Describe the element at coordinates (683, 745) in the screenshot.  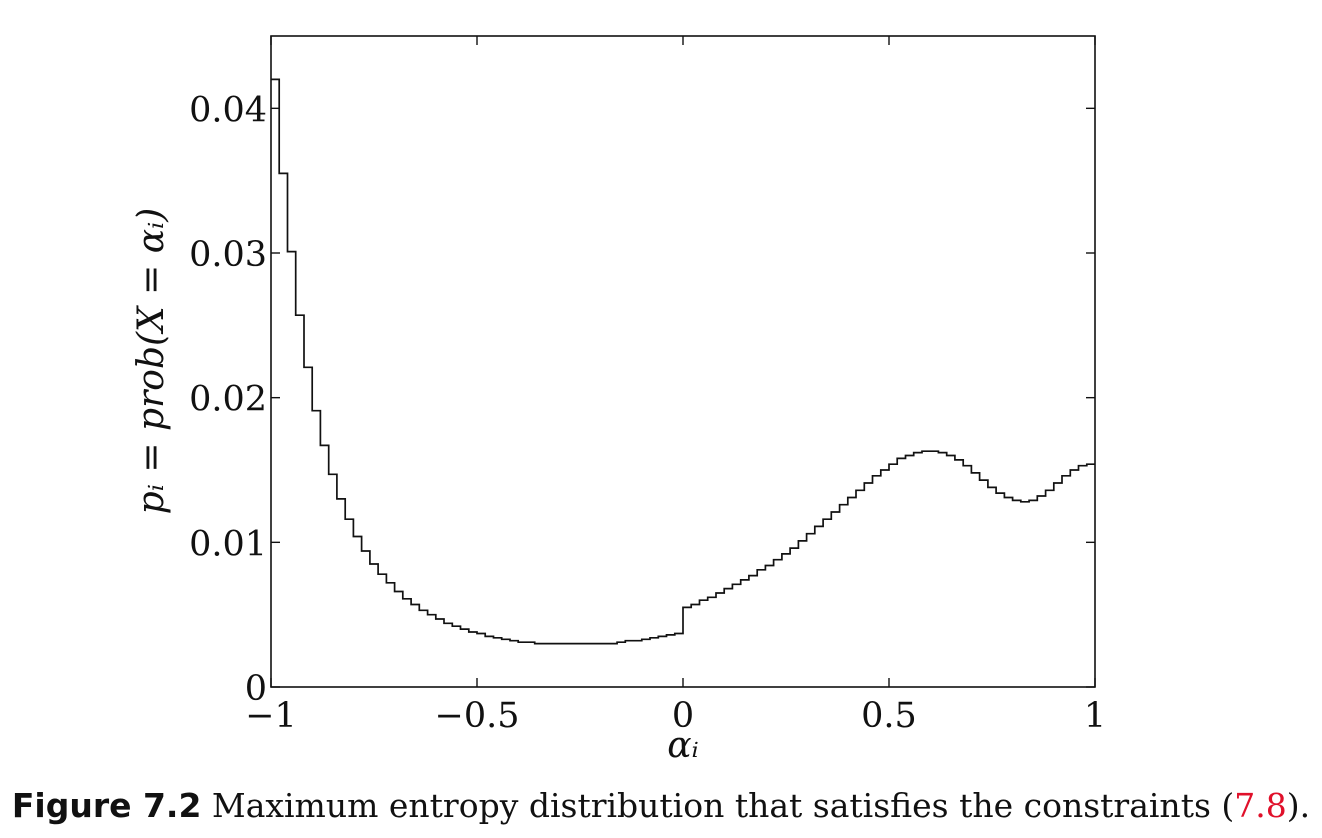
I see `x-axis-label: αᵢ` at that location.